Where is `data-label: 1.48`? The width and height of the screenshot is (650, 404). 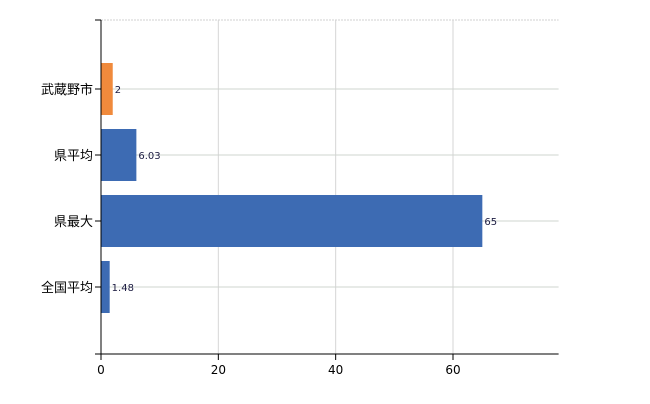 data-label: 1.48 is located at coordinates (123, 288).